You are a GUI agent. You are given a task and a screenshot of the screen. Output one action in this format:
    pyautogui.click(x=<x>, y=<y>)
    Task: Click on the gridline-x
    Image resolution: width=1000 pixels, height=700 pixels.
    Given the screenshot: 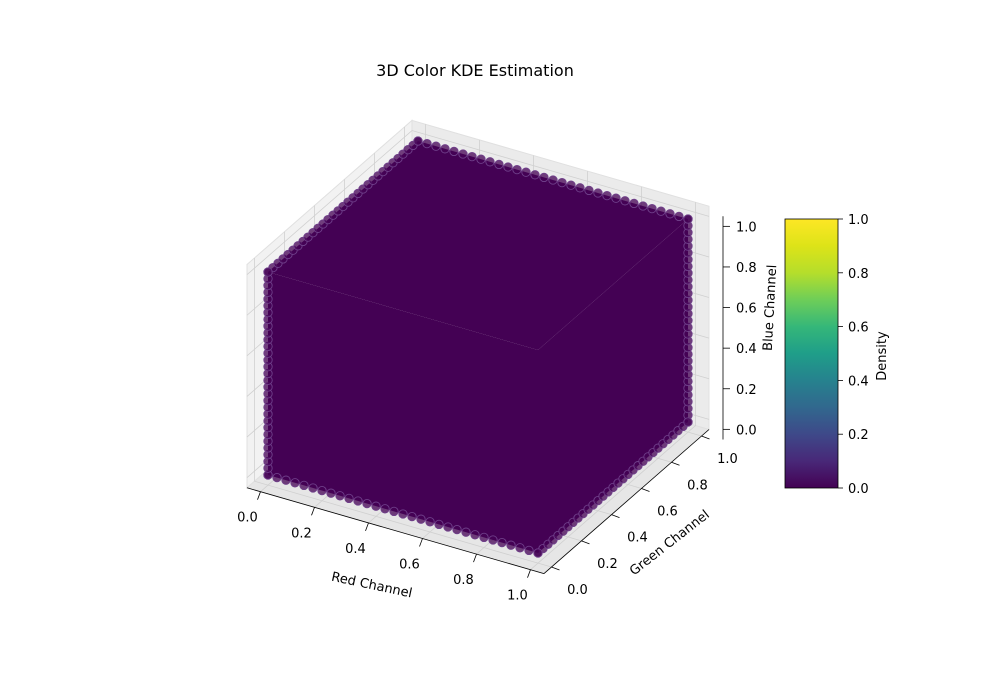 What is the action you would take?
    pyautogui.click(x=613, y=386)
    